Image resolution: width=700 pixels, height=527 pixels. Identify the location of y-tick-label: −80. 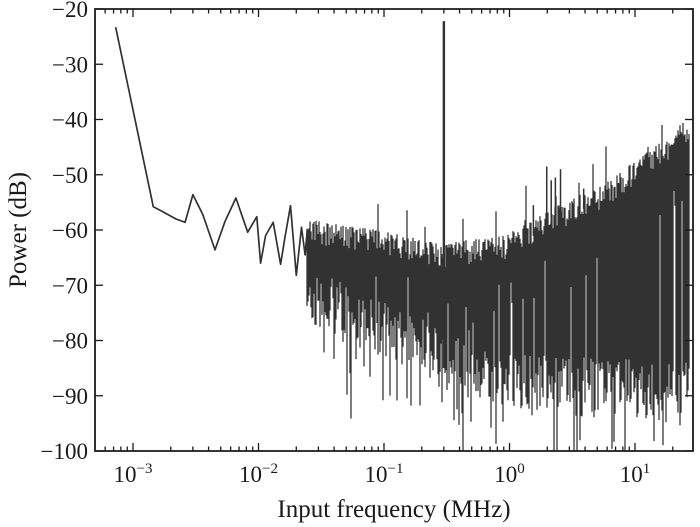
(70, 341).